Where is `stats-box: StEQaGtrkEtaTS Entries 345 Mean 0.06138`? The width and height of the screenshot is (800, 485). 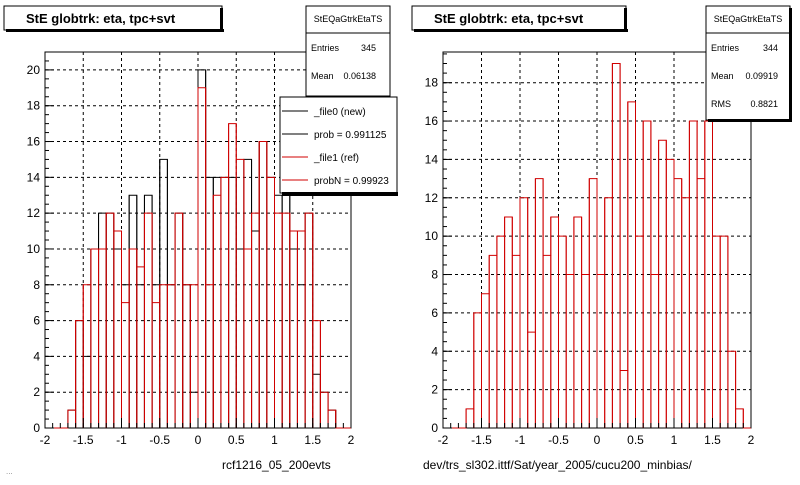
stats-box: StEQaGtrkEtaTS Entries 345 Mean 0.06138 is located at coordinates (348, 51).